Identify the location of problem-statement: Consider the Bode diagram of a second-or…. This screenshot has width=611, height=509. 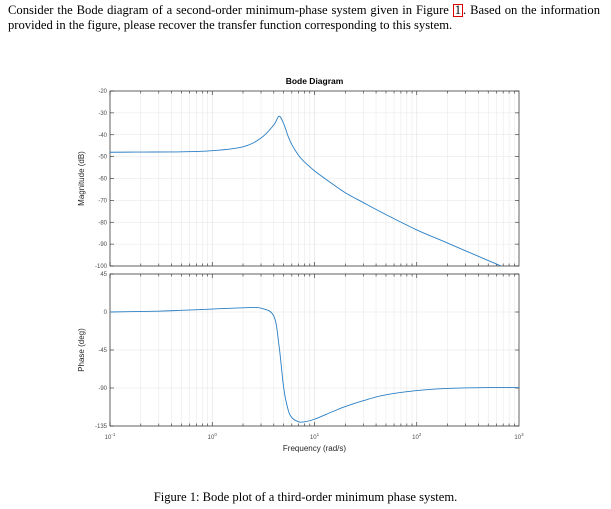
(304, 18).